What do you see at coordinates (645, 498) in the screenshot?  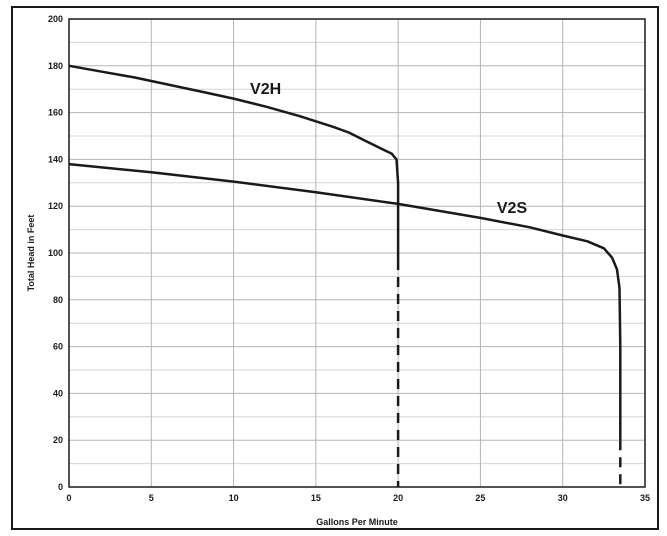 I see `x-tick-label: 35` at bounding box center [645, 498].